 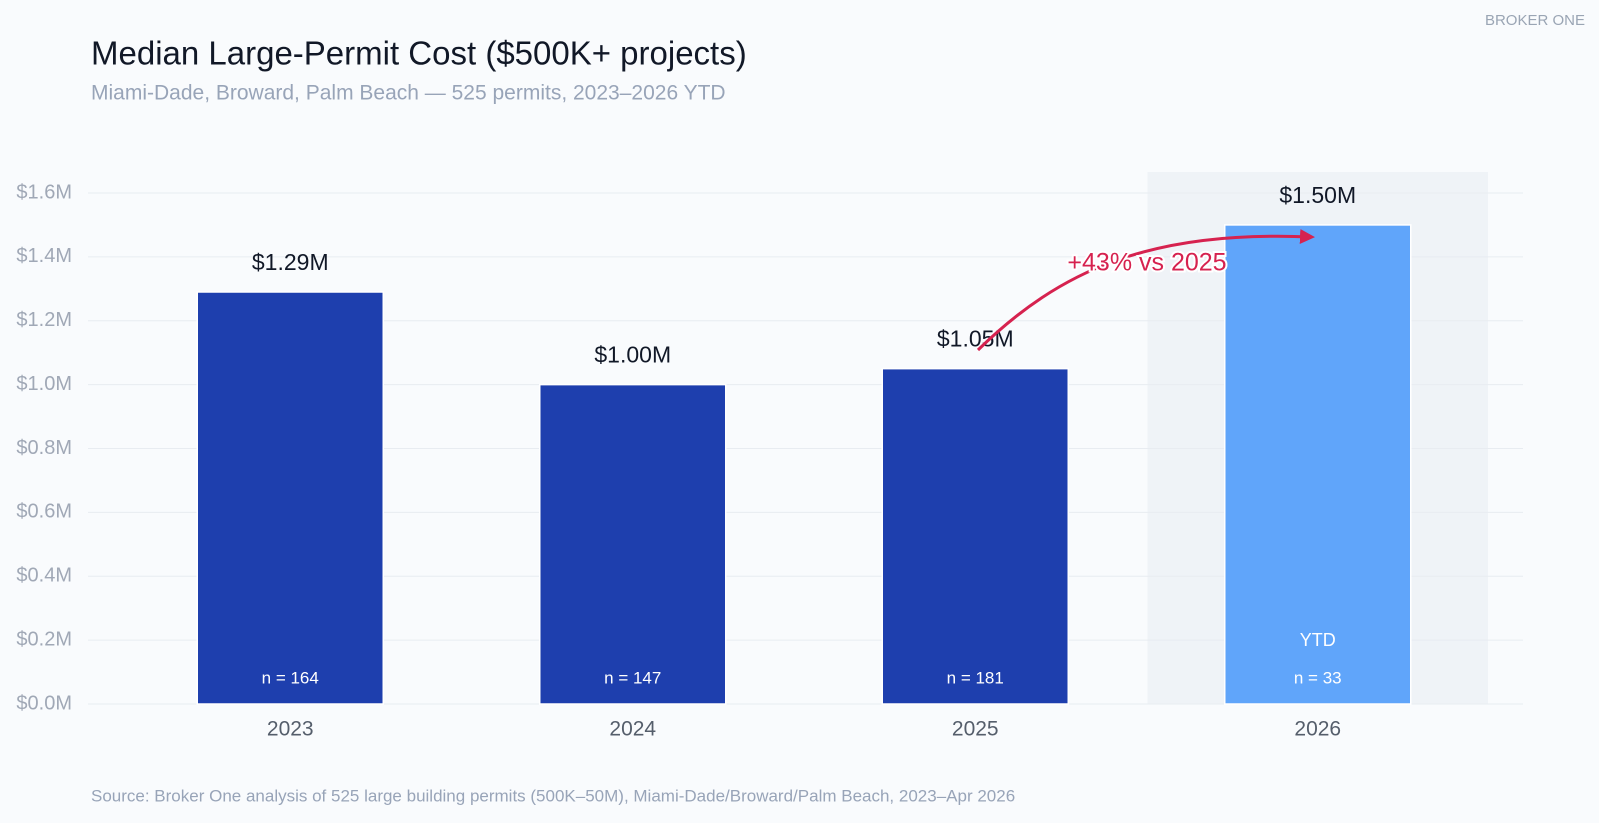 I want to click on sample-label: n = 33, so click(x=1318, y=677).